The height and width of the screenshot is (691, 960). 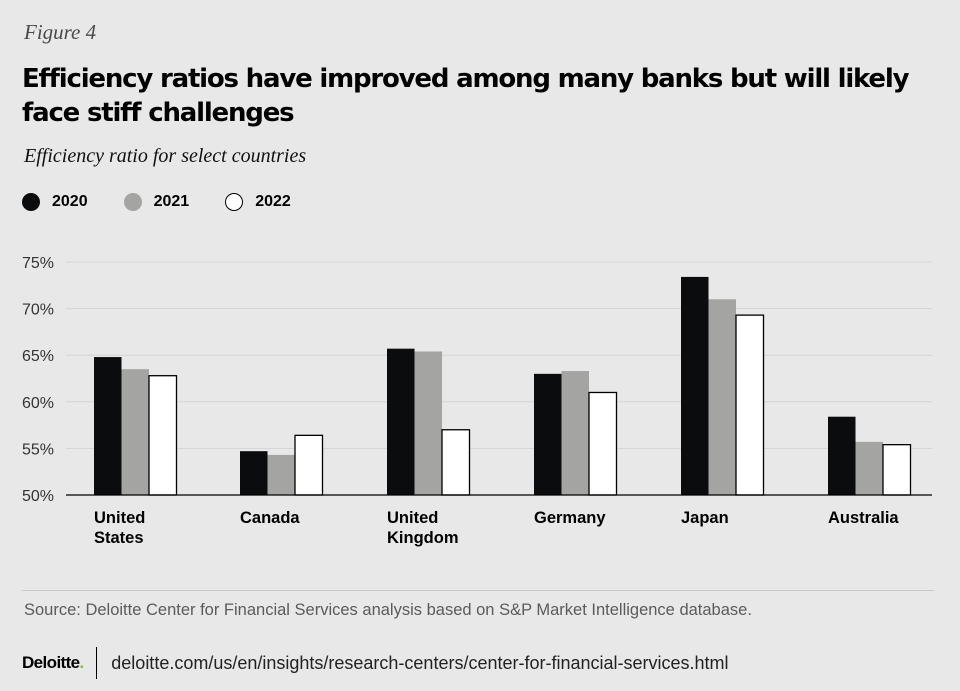 I want to click on legend-label-2022: 2022, so click(x=273, y=201).